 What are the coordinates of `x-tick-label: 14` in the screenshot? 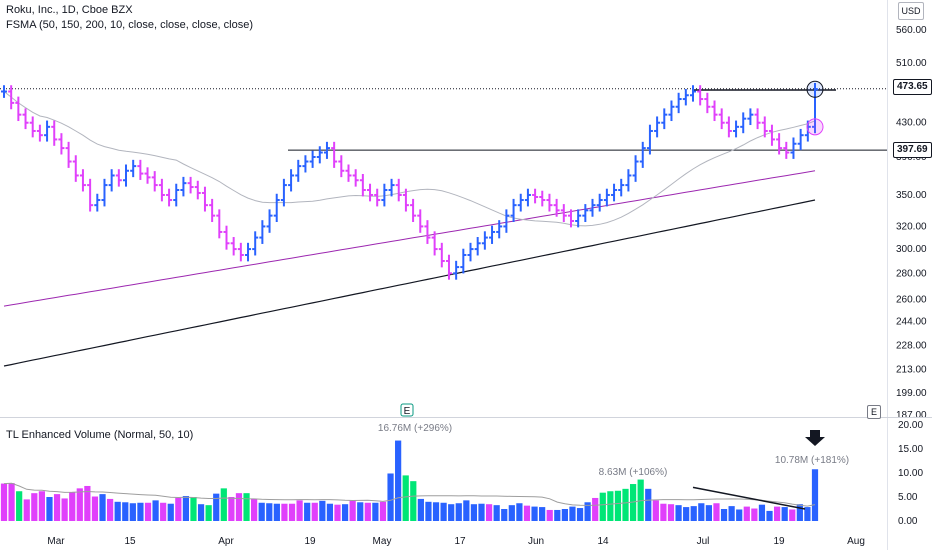 It's located at (603, 541).